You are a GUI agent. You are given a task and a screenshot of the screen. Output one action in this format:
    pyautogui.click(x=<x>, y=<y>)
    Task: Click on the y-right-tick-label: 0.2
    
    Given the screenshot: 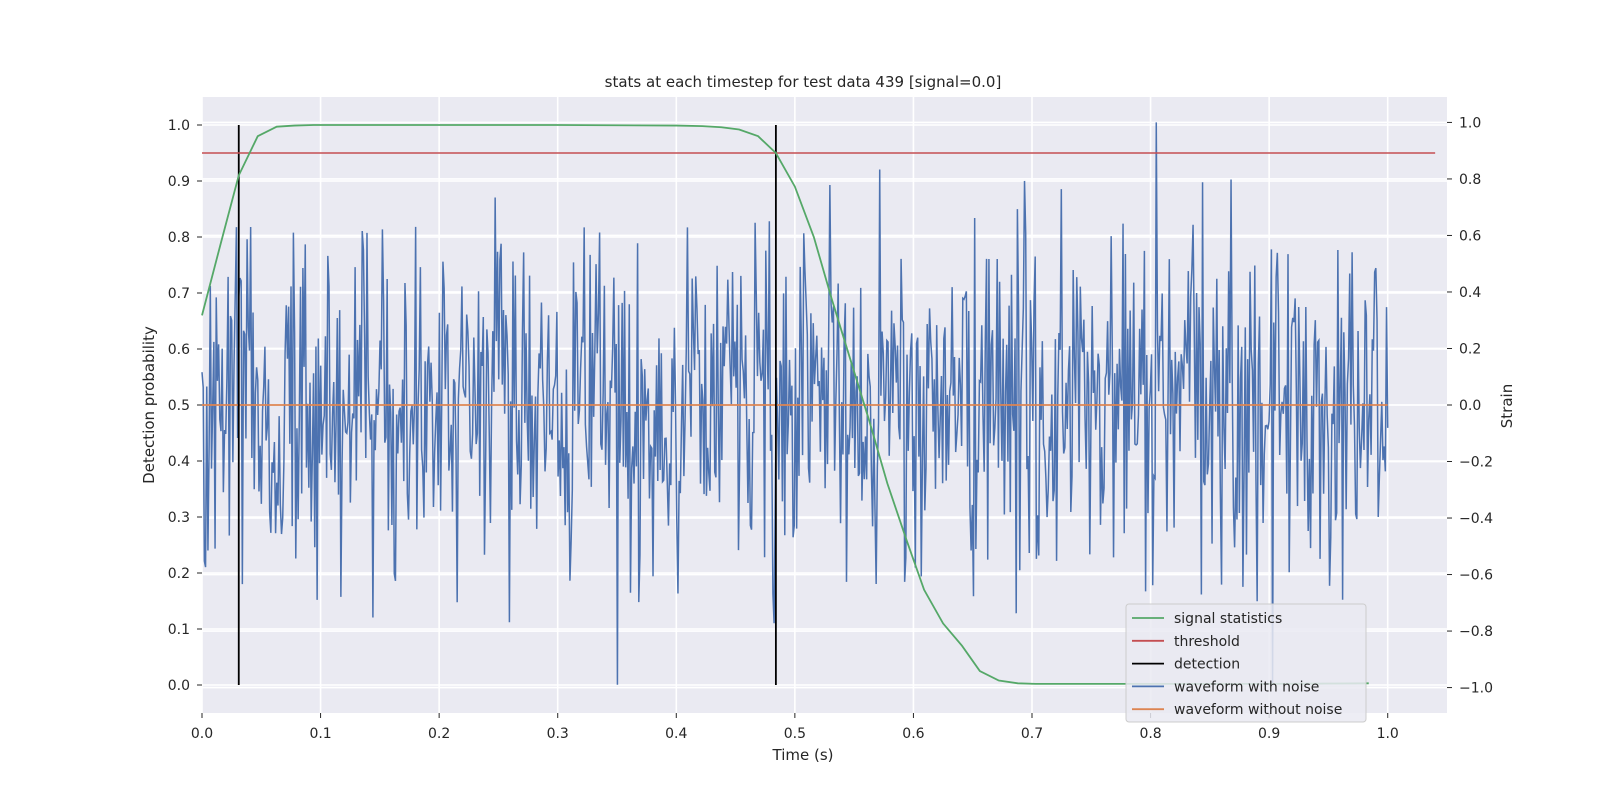 What is the action you would take?
    pyautogui.click(x=1470, y=349)
    